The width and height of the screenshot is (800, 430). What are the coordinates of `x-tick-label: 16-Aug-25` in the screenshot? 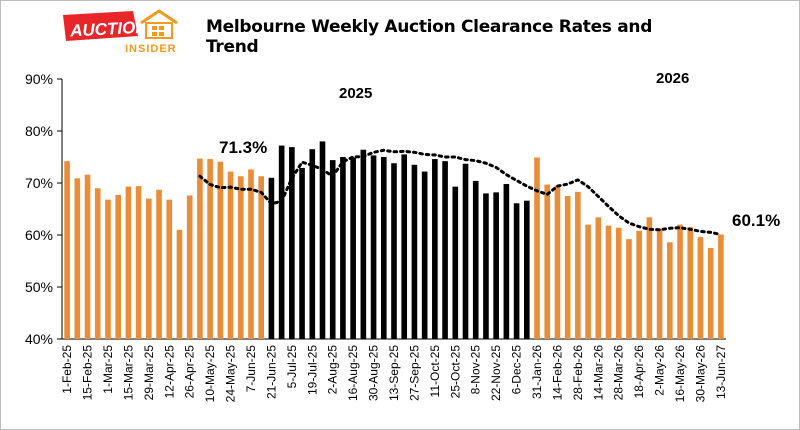 It's located at (353, 373).